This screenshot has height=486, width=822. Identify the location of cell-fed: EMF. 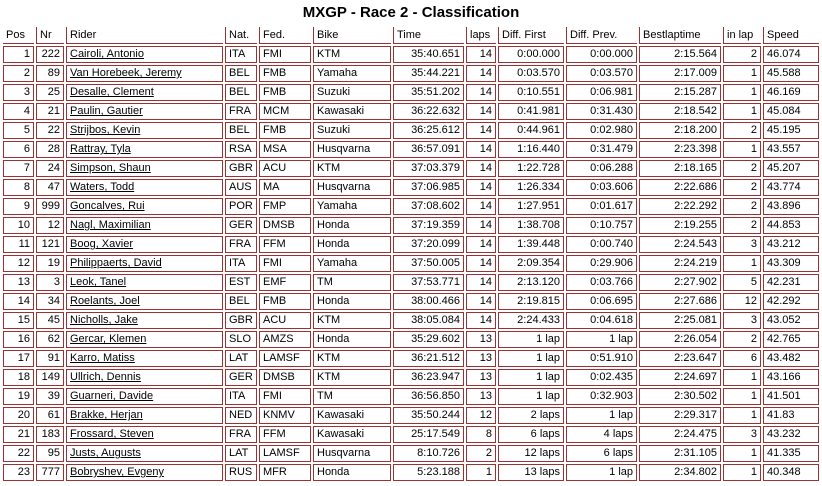
(285, 282).